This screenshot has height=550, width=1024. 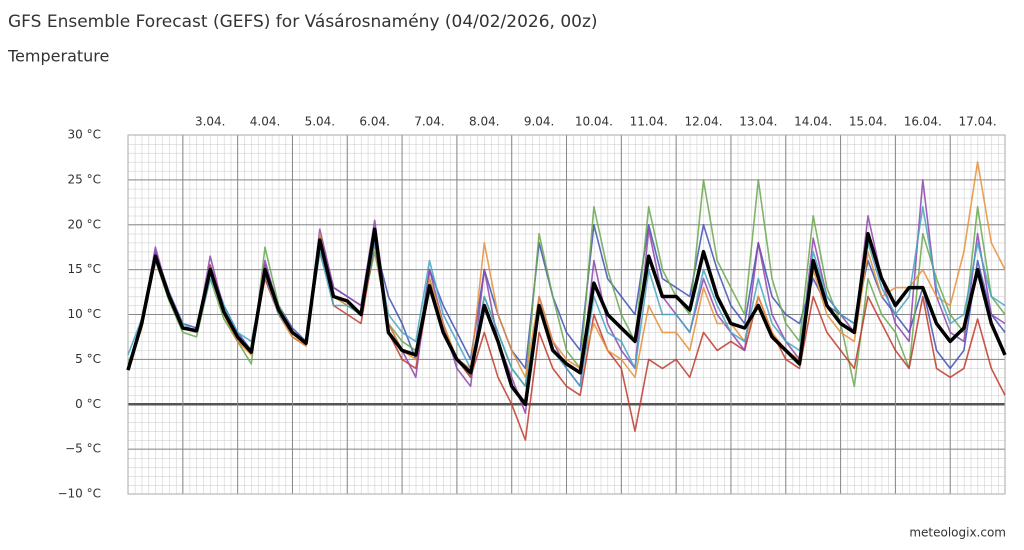 I want to click on x-tick-label: 15.04., so click(x=868, y=122).